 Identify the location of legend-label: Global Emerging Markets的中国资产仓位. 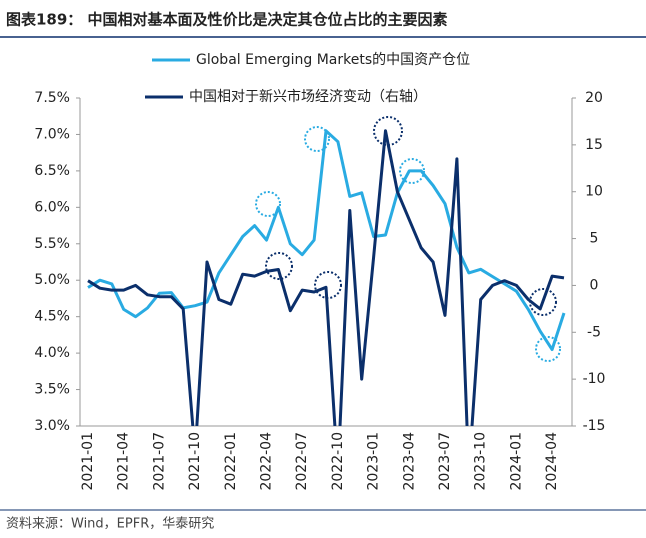
(333, 60).